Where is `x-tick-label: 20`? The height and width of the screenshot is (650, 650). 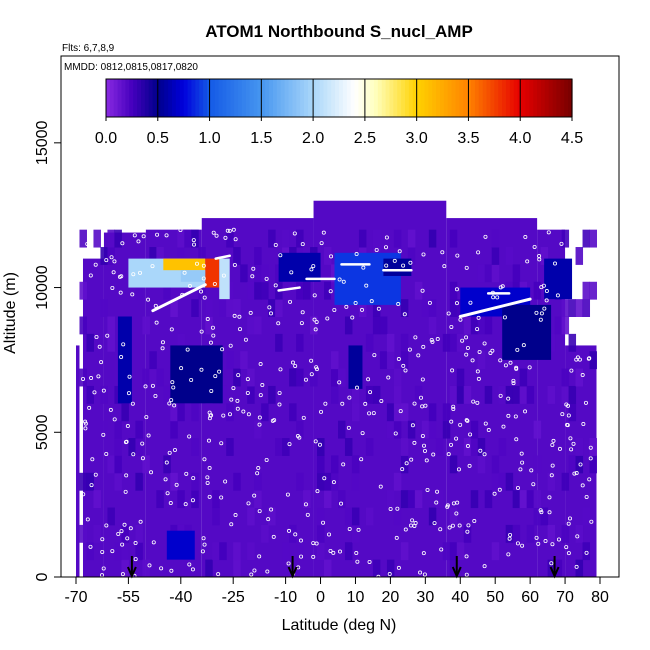 x-tick-label: 20 is located at coordinates (391, 597).